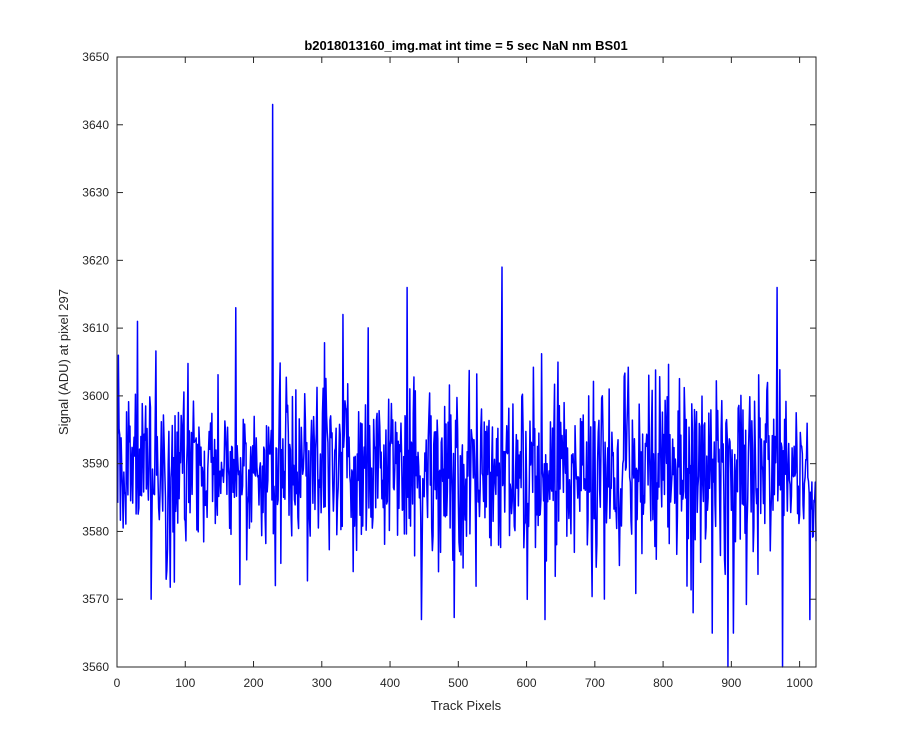 The image size is (900, 750). I want to click on x-tick-label: 500, so click(458, 683).